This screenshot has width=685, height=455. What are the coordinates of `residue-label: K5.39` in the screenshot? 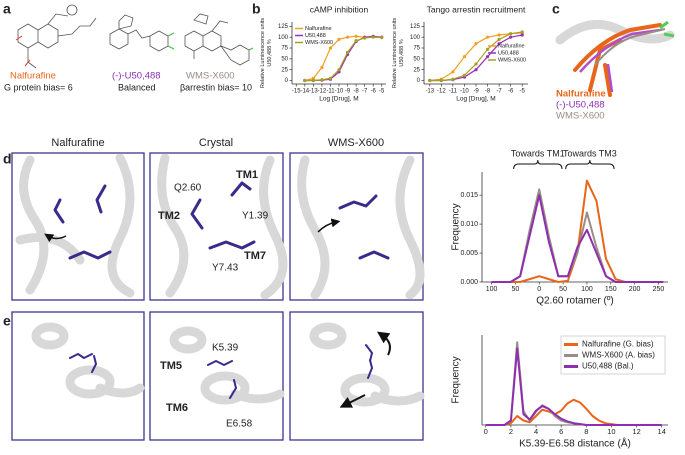 It's located at (225, 348).